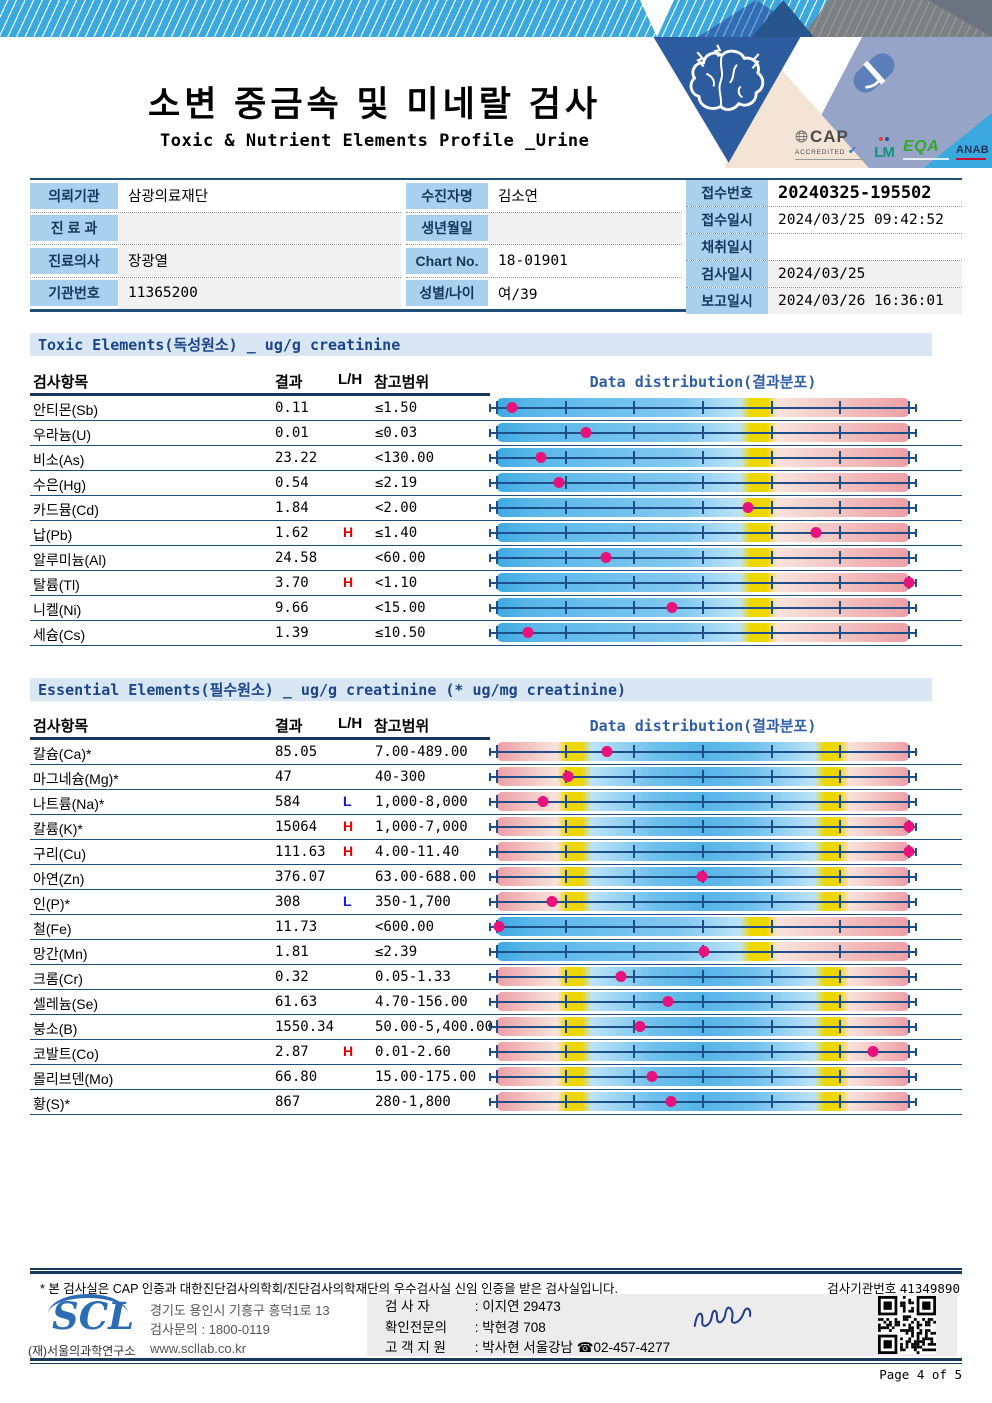 This screenshot has width=992, height=1403. I want to click on patient-info-left: 의뢰기관 삼광의료재단 진 료 과 진료의사 장광열 기관번호 11365200, so click(215, 244).